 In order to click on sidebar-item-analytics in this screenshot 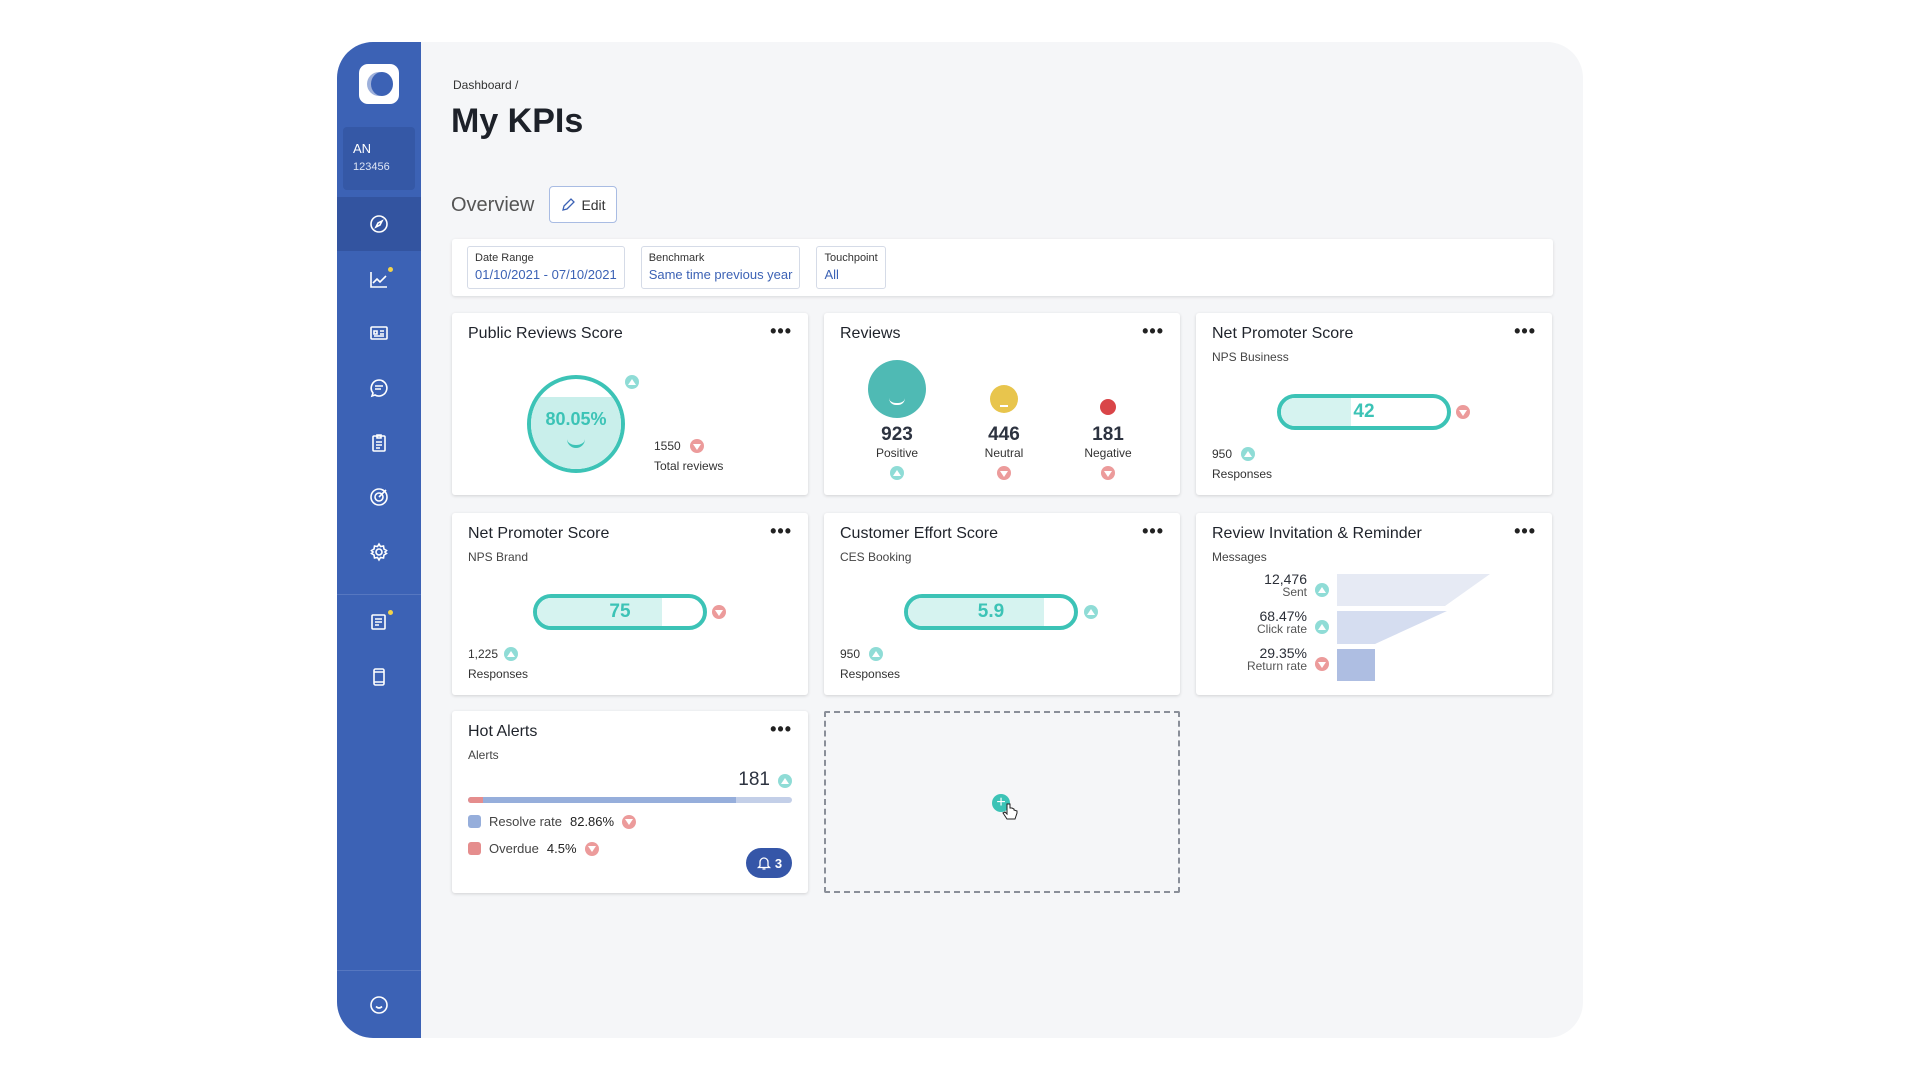, I will do `click(379, 279)`.